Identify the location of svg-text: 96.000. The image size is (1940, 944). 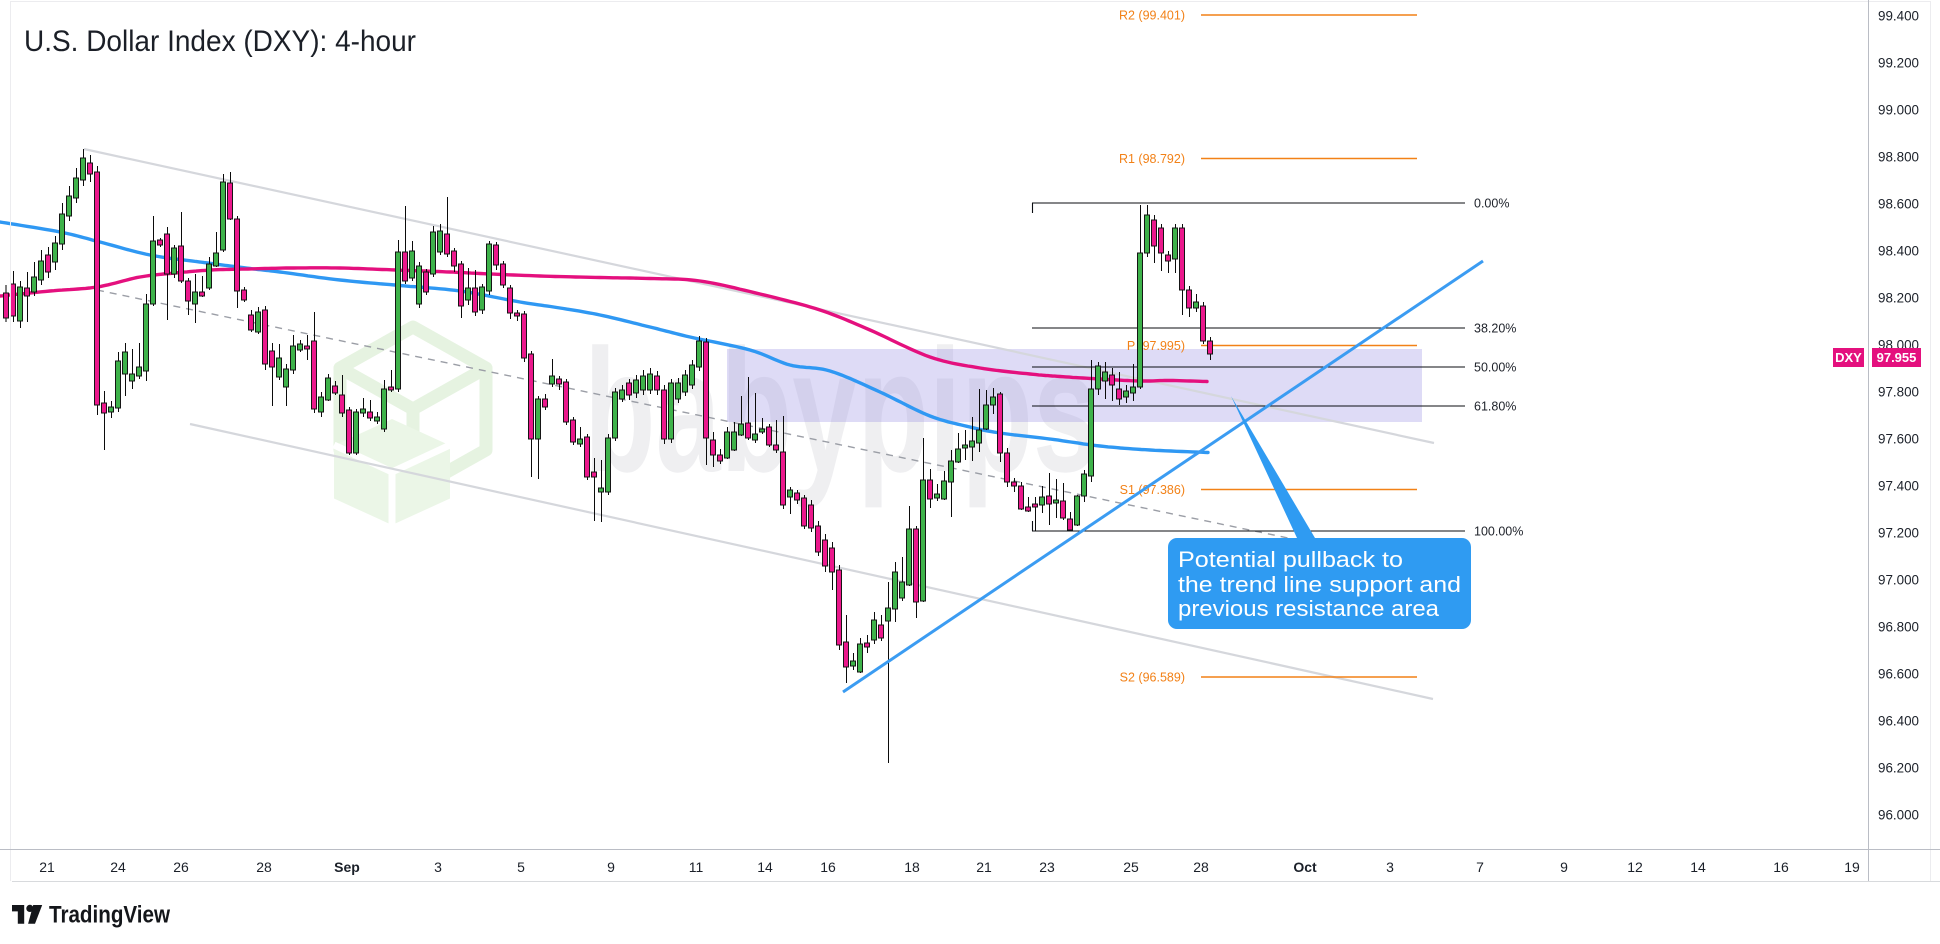
(1898, 815).